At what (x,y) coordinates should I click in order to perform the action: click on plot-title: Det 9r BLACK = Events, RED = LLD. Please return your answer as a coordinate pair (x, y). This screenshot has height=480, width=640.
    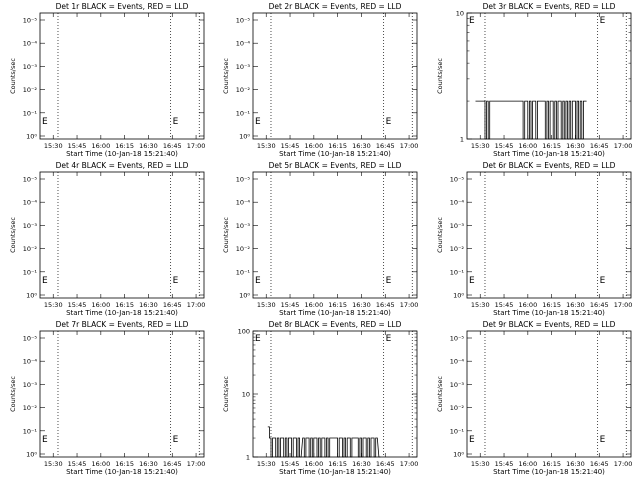
    Looking at the image, I should click on (549, 324).